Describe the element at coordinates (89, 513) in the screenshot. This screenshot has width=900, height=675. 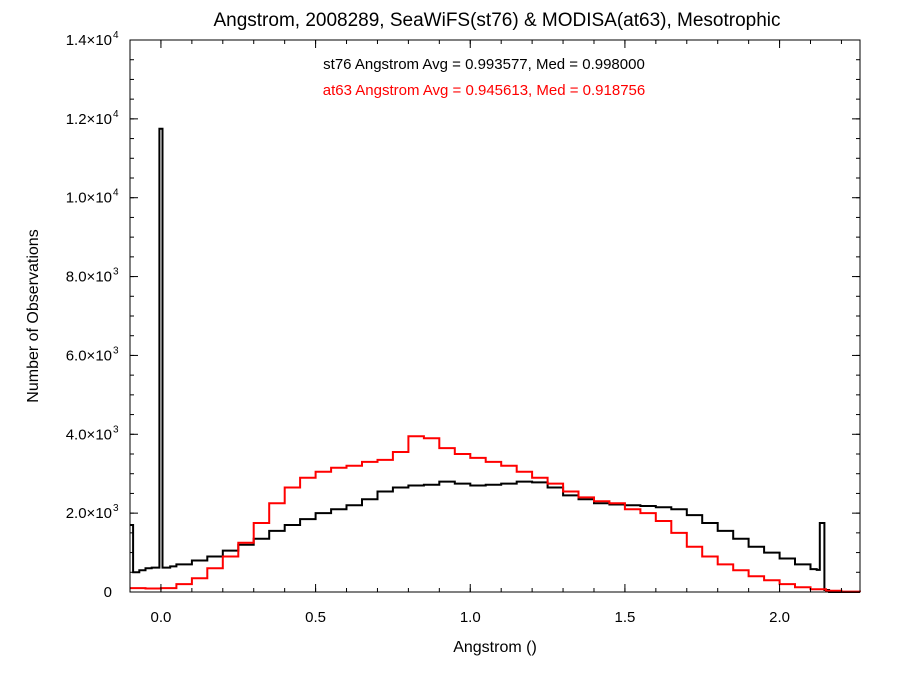
I see `y-tick-label-1: 2.0×10` at that location.